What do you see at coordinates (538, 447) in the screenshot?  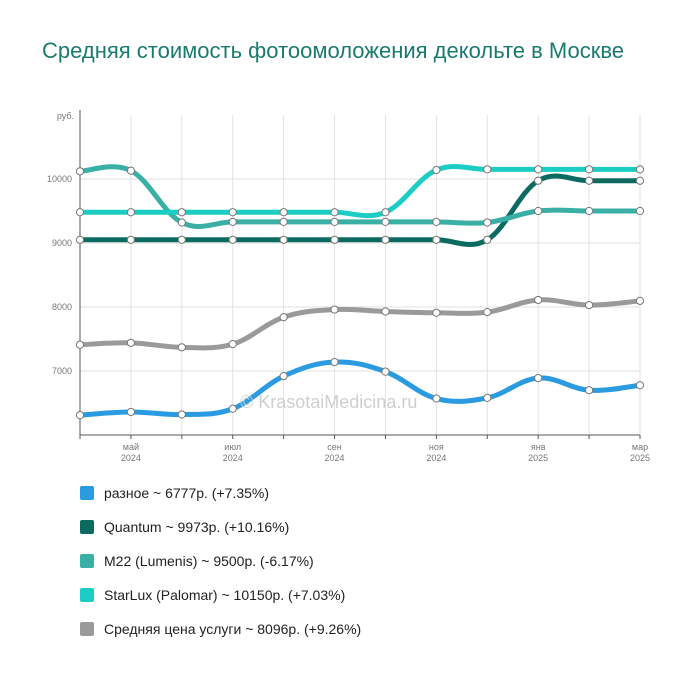 I see `x-tick-label-month: янв` at bounding box center [538, 447].